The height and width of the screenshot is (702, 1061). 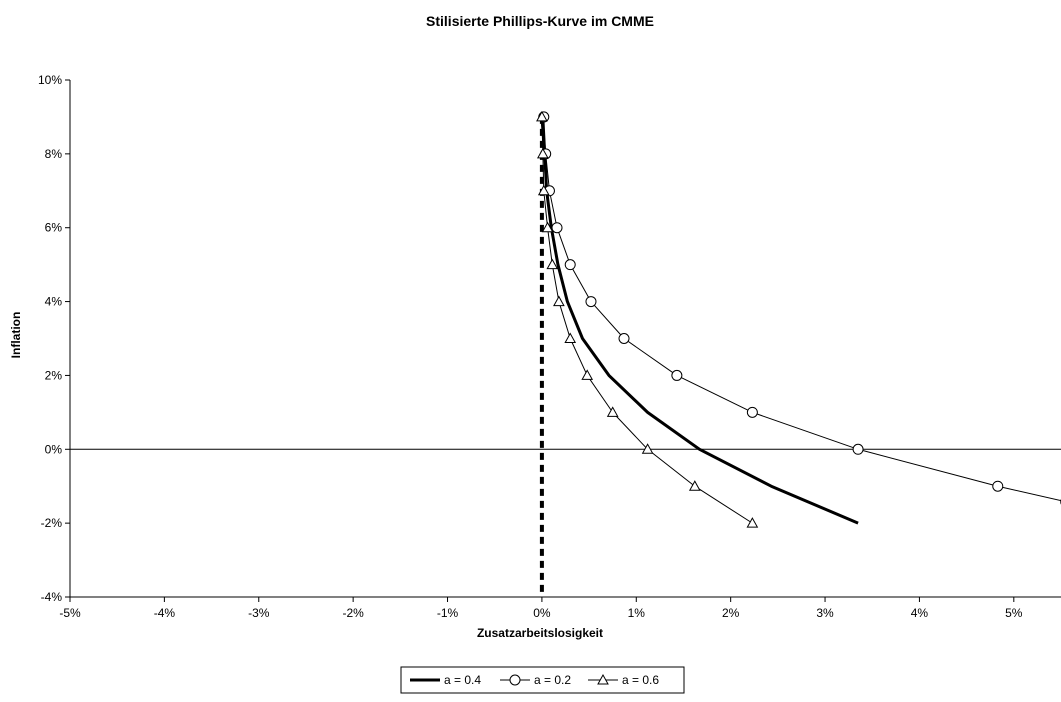 What do you see at coordinates (52, 523) in the screenshot?
I see `y-tick-label: -2%` at bounding box center [52, 523].